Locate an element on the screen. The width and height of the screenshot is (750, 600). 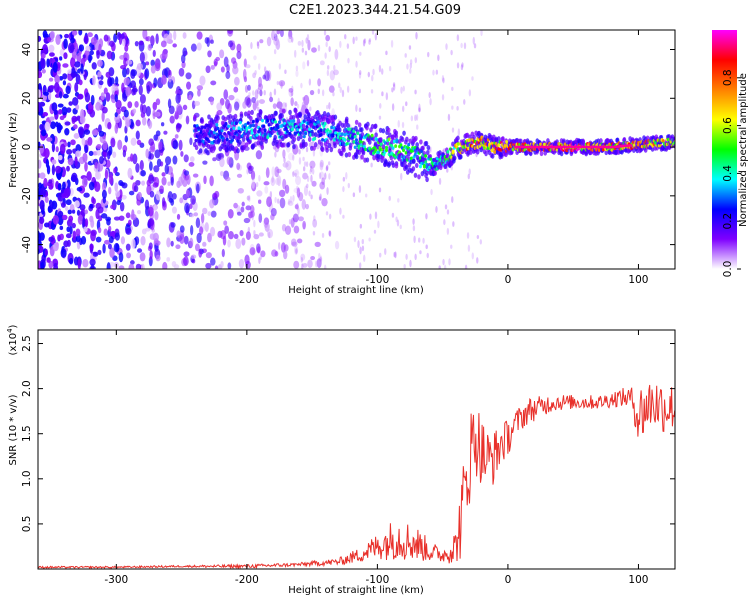
x-tick-label: 100 is located at coordinates (638, 280).